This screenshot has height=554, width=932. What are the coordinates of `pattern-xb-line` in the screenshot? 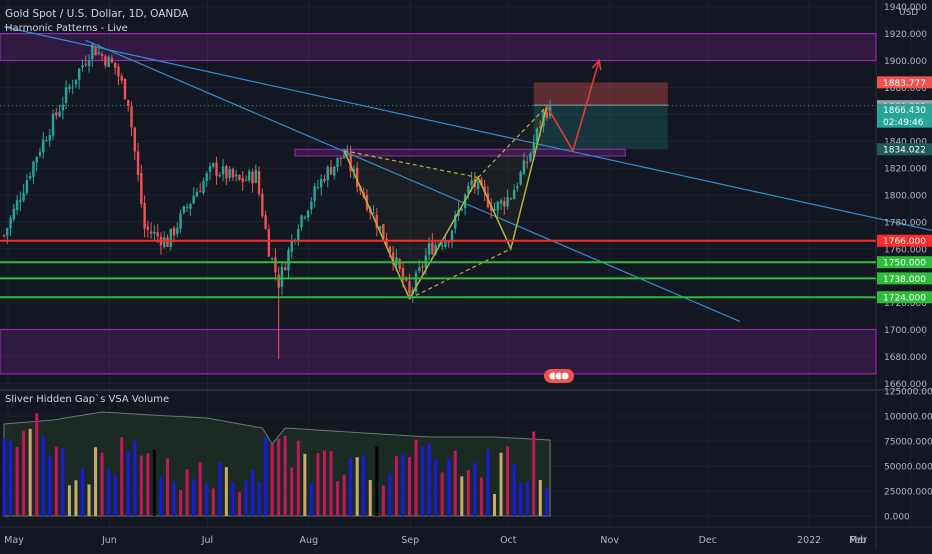 It's located at (411, 164).